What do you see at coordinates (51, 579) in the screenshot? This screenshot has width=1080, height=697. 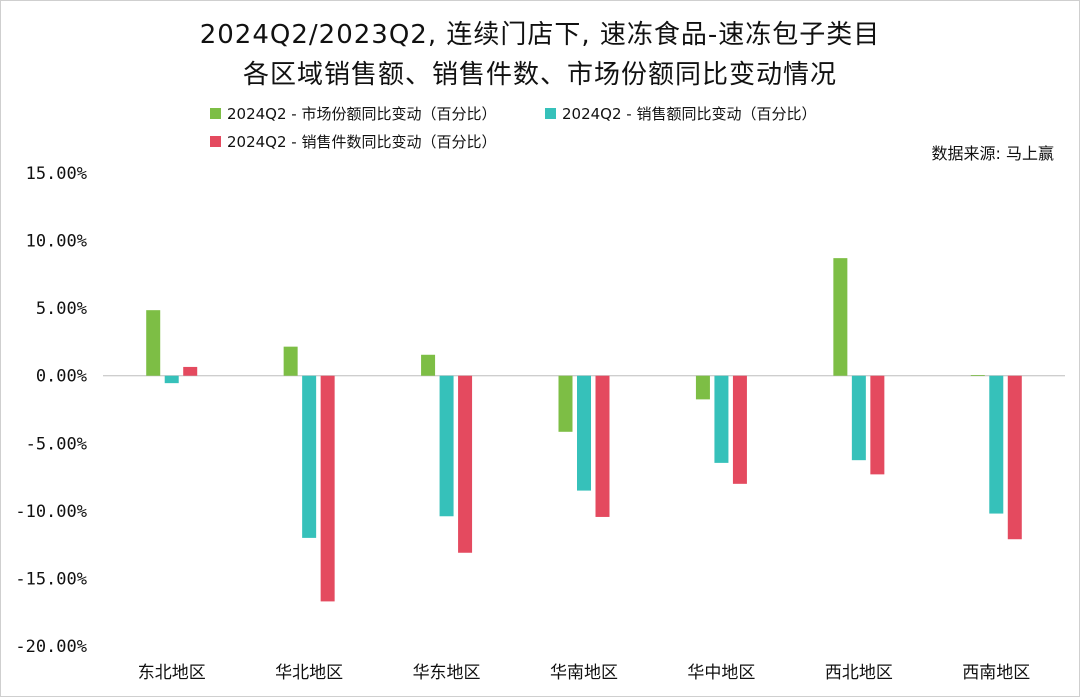 I see `y-tick-label: -15.00%` at bounding box center [51, 579].